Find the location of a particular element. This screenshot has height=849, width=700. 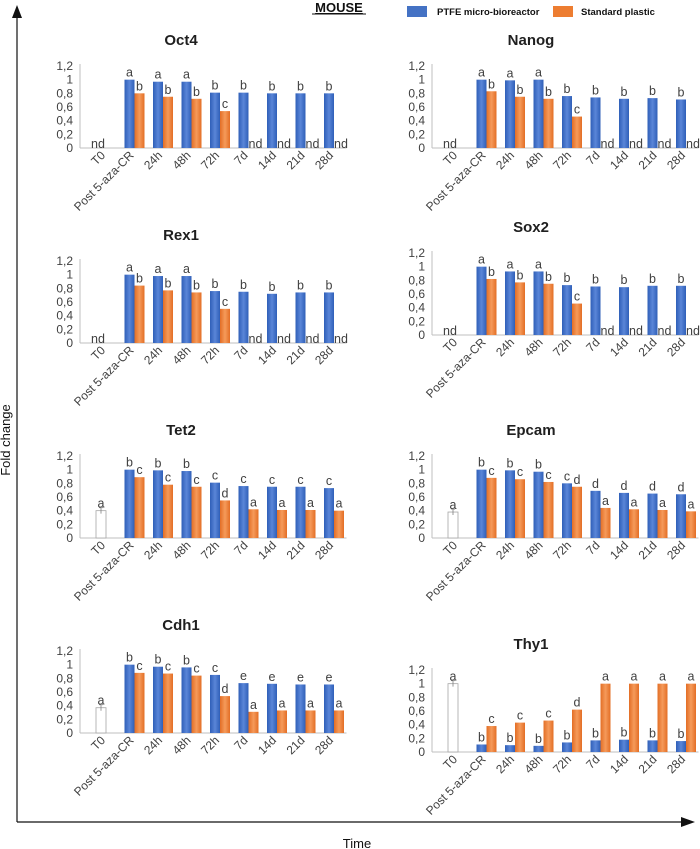

category-label: T0 is located at coordinates (450, 158).